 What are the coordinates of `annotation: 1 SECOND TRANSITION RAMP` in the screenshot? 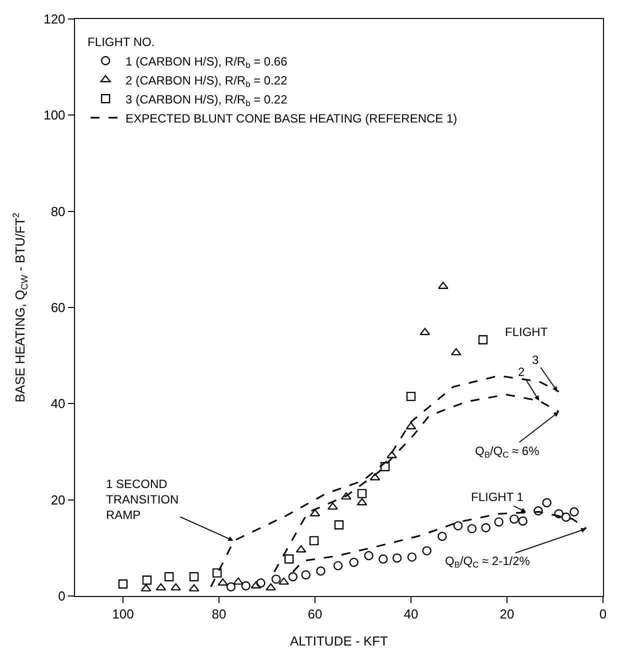 It's located at (142, 499).